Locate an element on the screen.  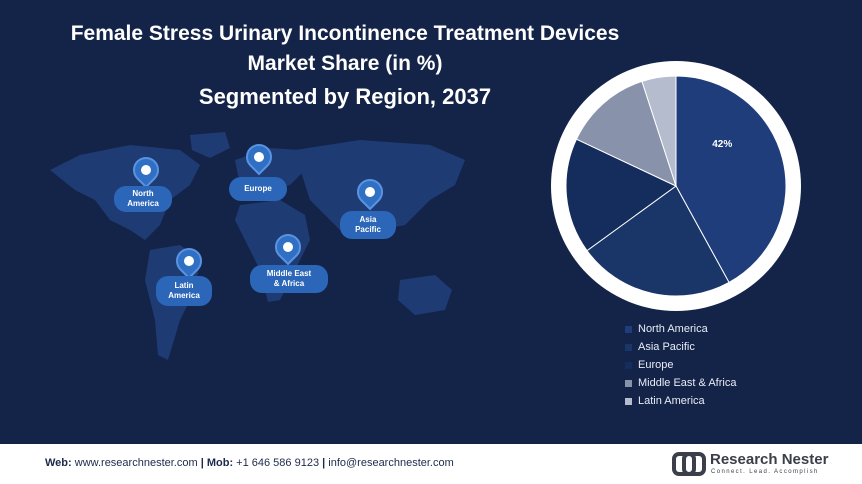
legend-label: Europe is located at coordinates (656, 365).